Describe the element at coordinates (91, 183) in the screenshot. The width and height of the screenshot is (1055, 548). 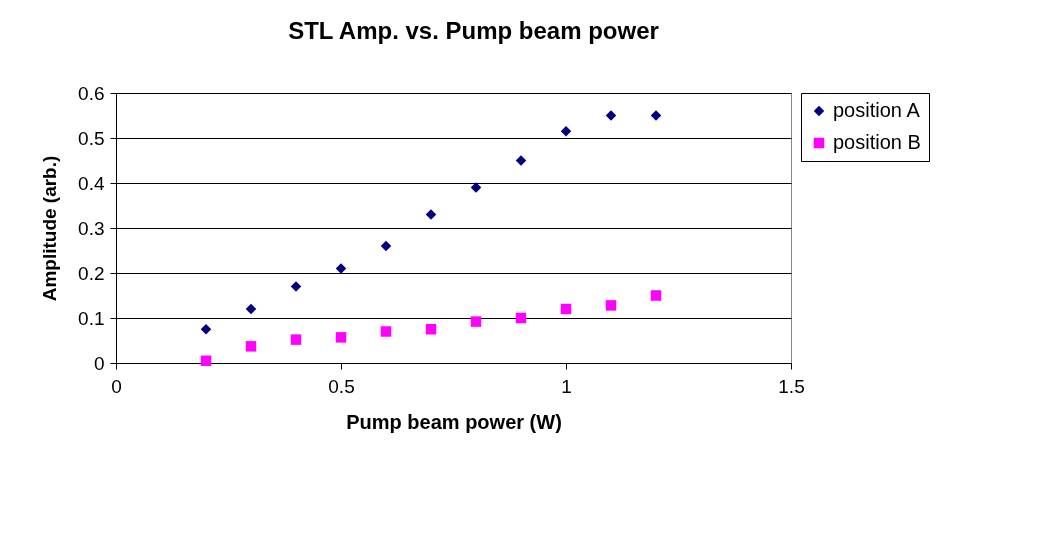
I see `y-tick-label: 0.4` at that location.